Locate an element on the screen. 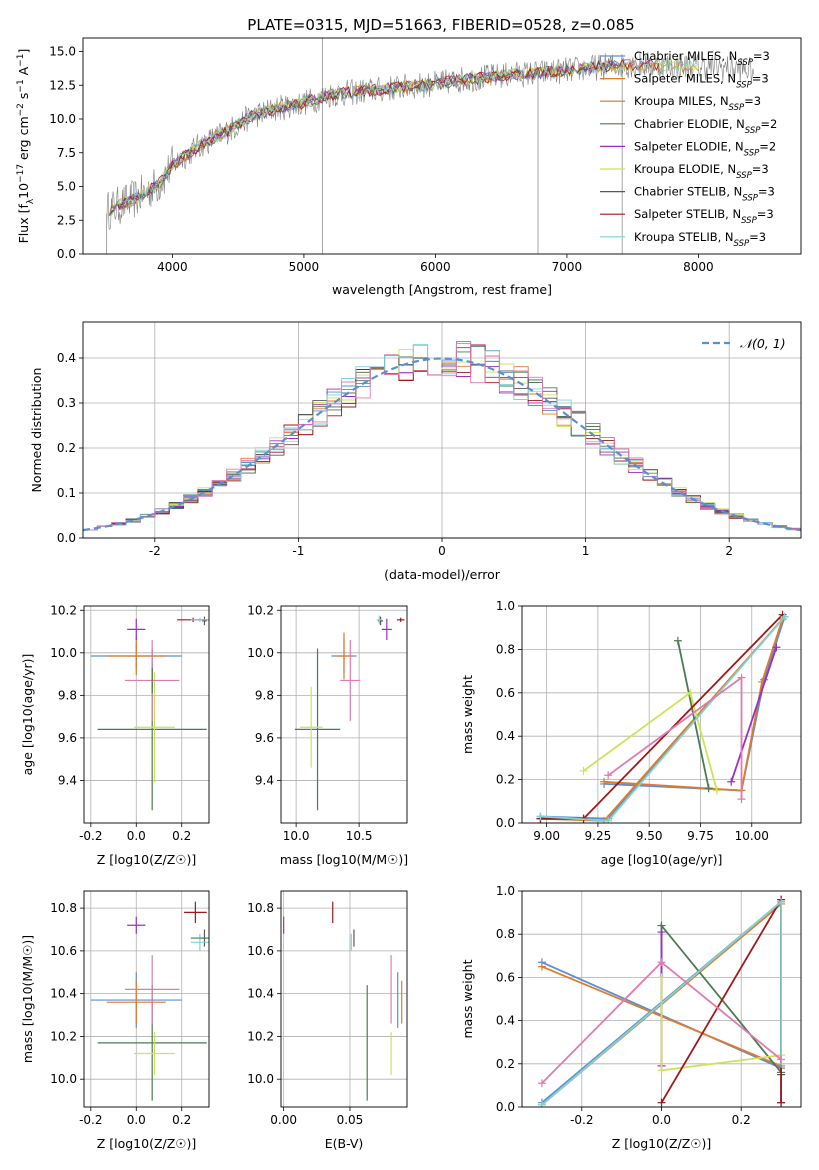  legend-label: Kroupa MILES, NSSP=3 is located at coordinates (697, 103).